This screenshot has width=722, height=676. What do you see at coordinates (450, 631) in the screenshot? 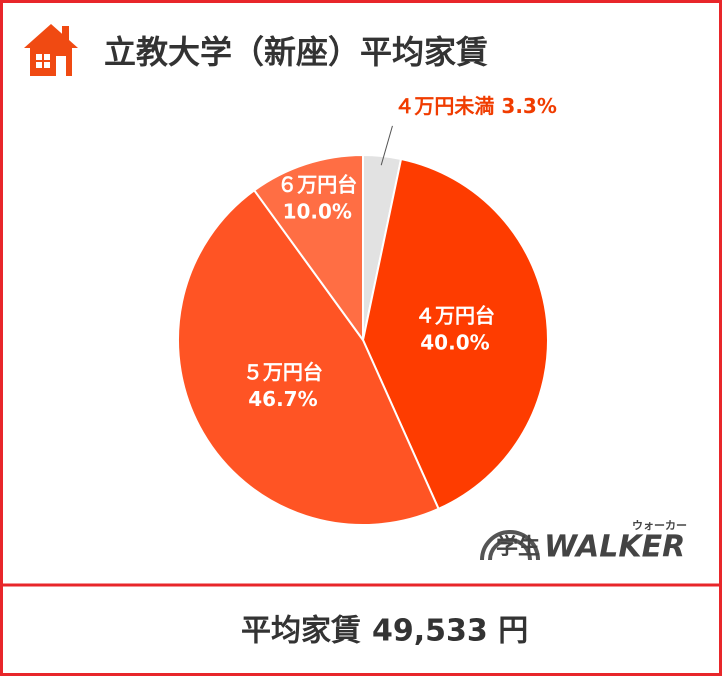
I see `average-value: 49,533 円` at bounding box center [450, 631].